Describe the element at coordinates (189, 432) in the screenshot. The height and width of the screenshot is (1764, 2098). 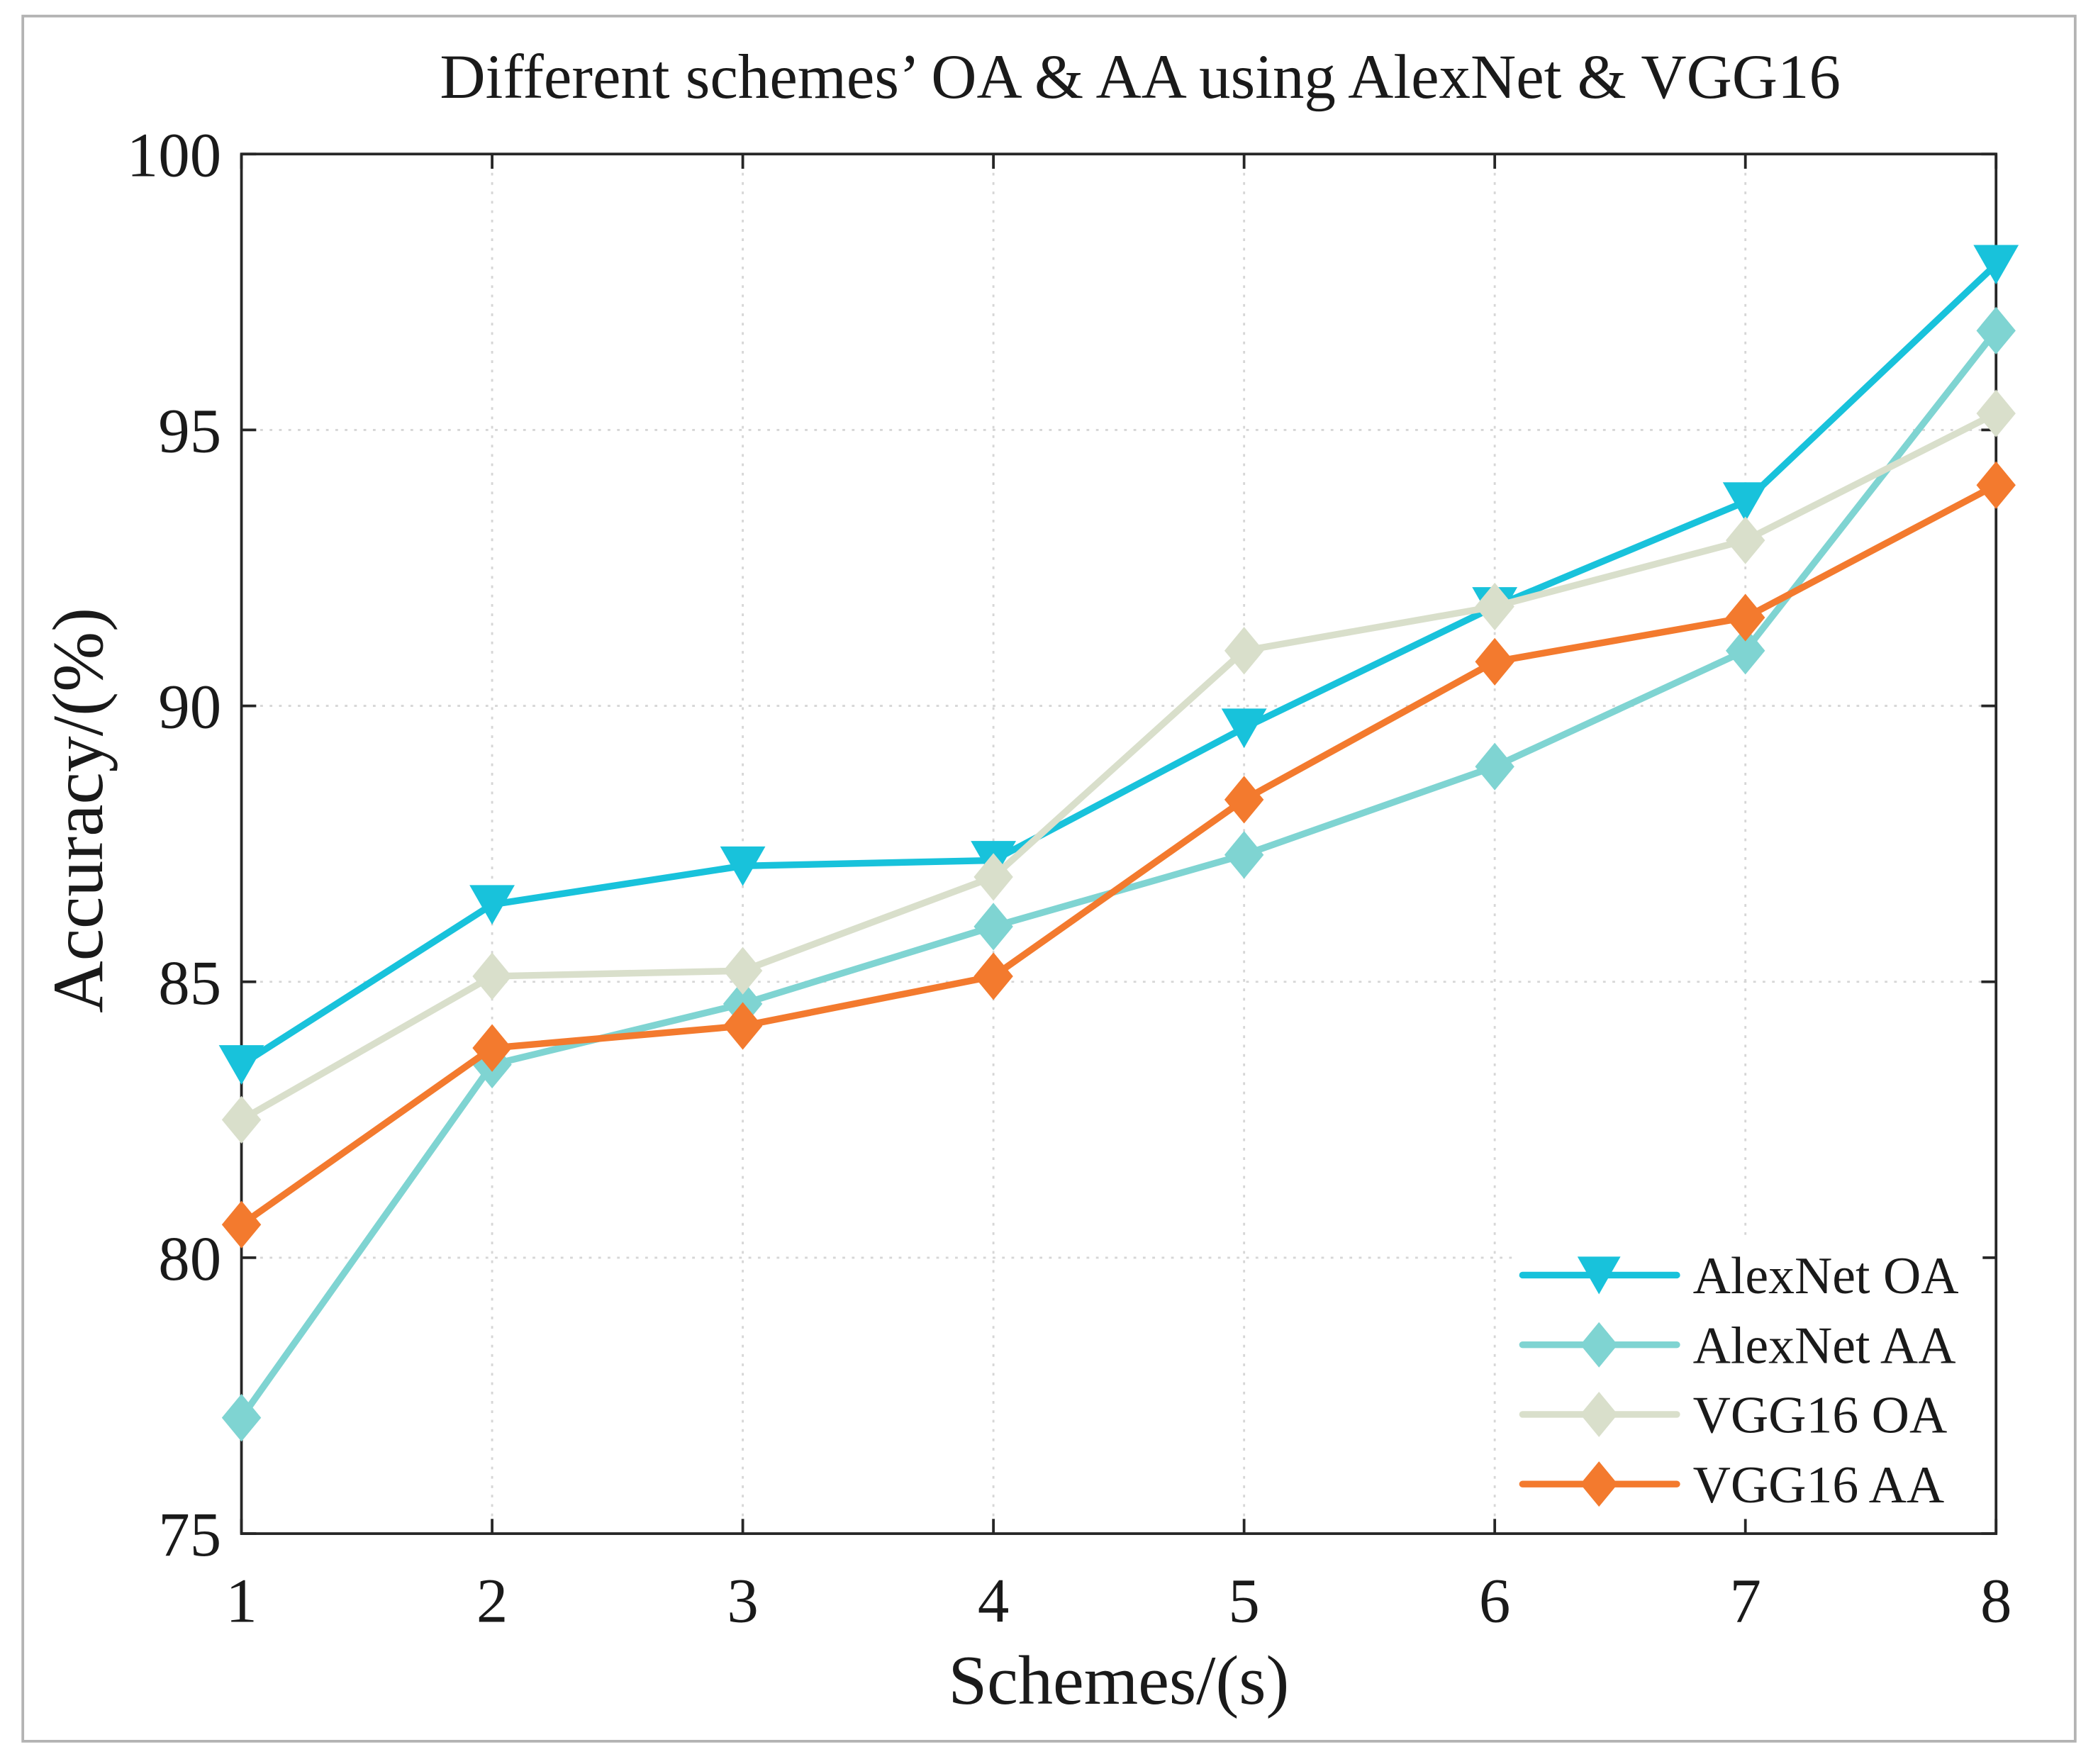
I see `y-tick-label: 95` at that location.